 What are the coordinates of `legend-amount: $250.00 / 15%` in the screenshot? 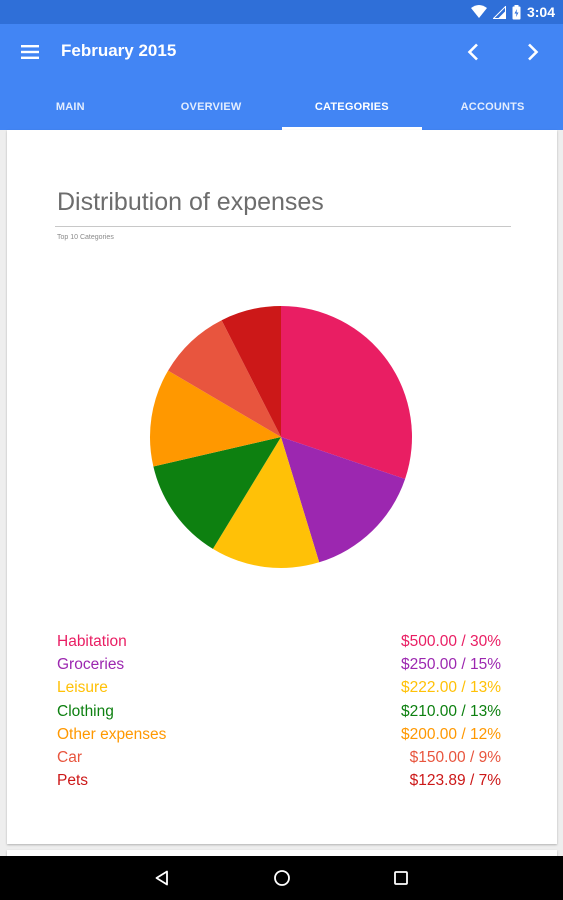 It's located at (451, 664).